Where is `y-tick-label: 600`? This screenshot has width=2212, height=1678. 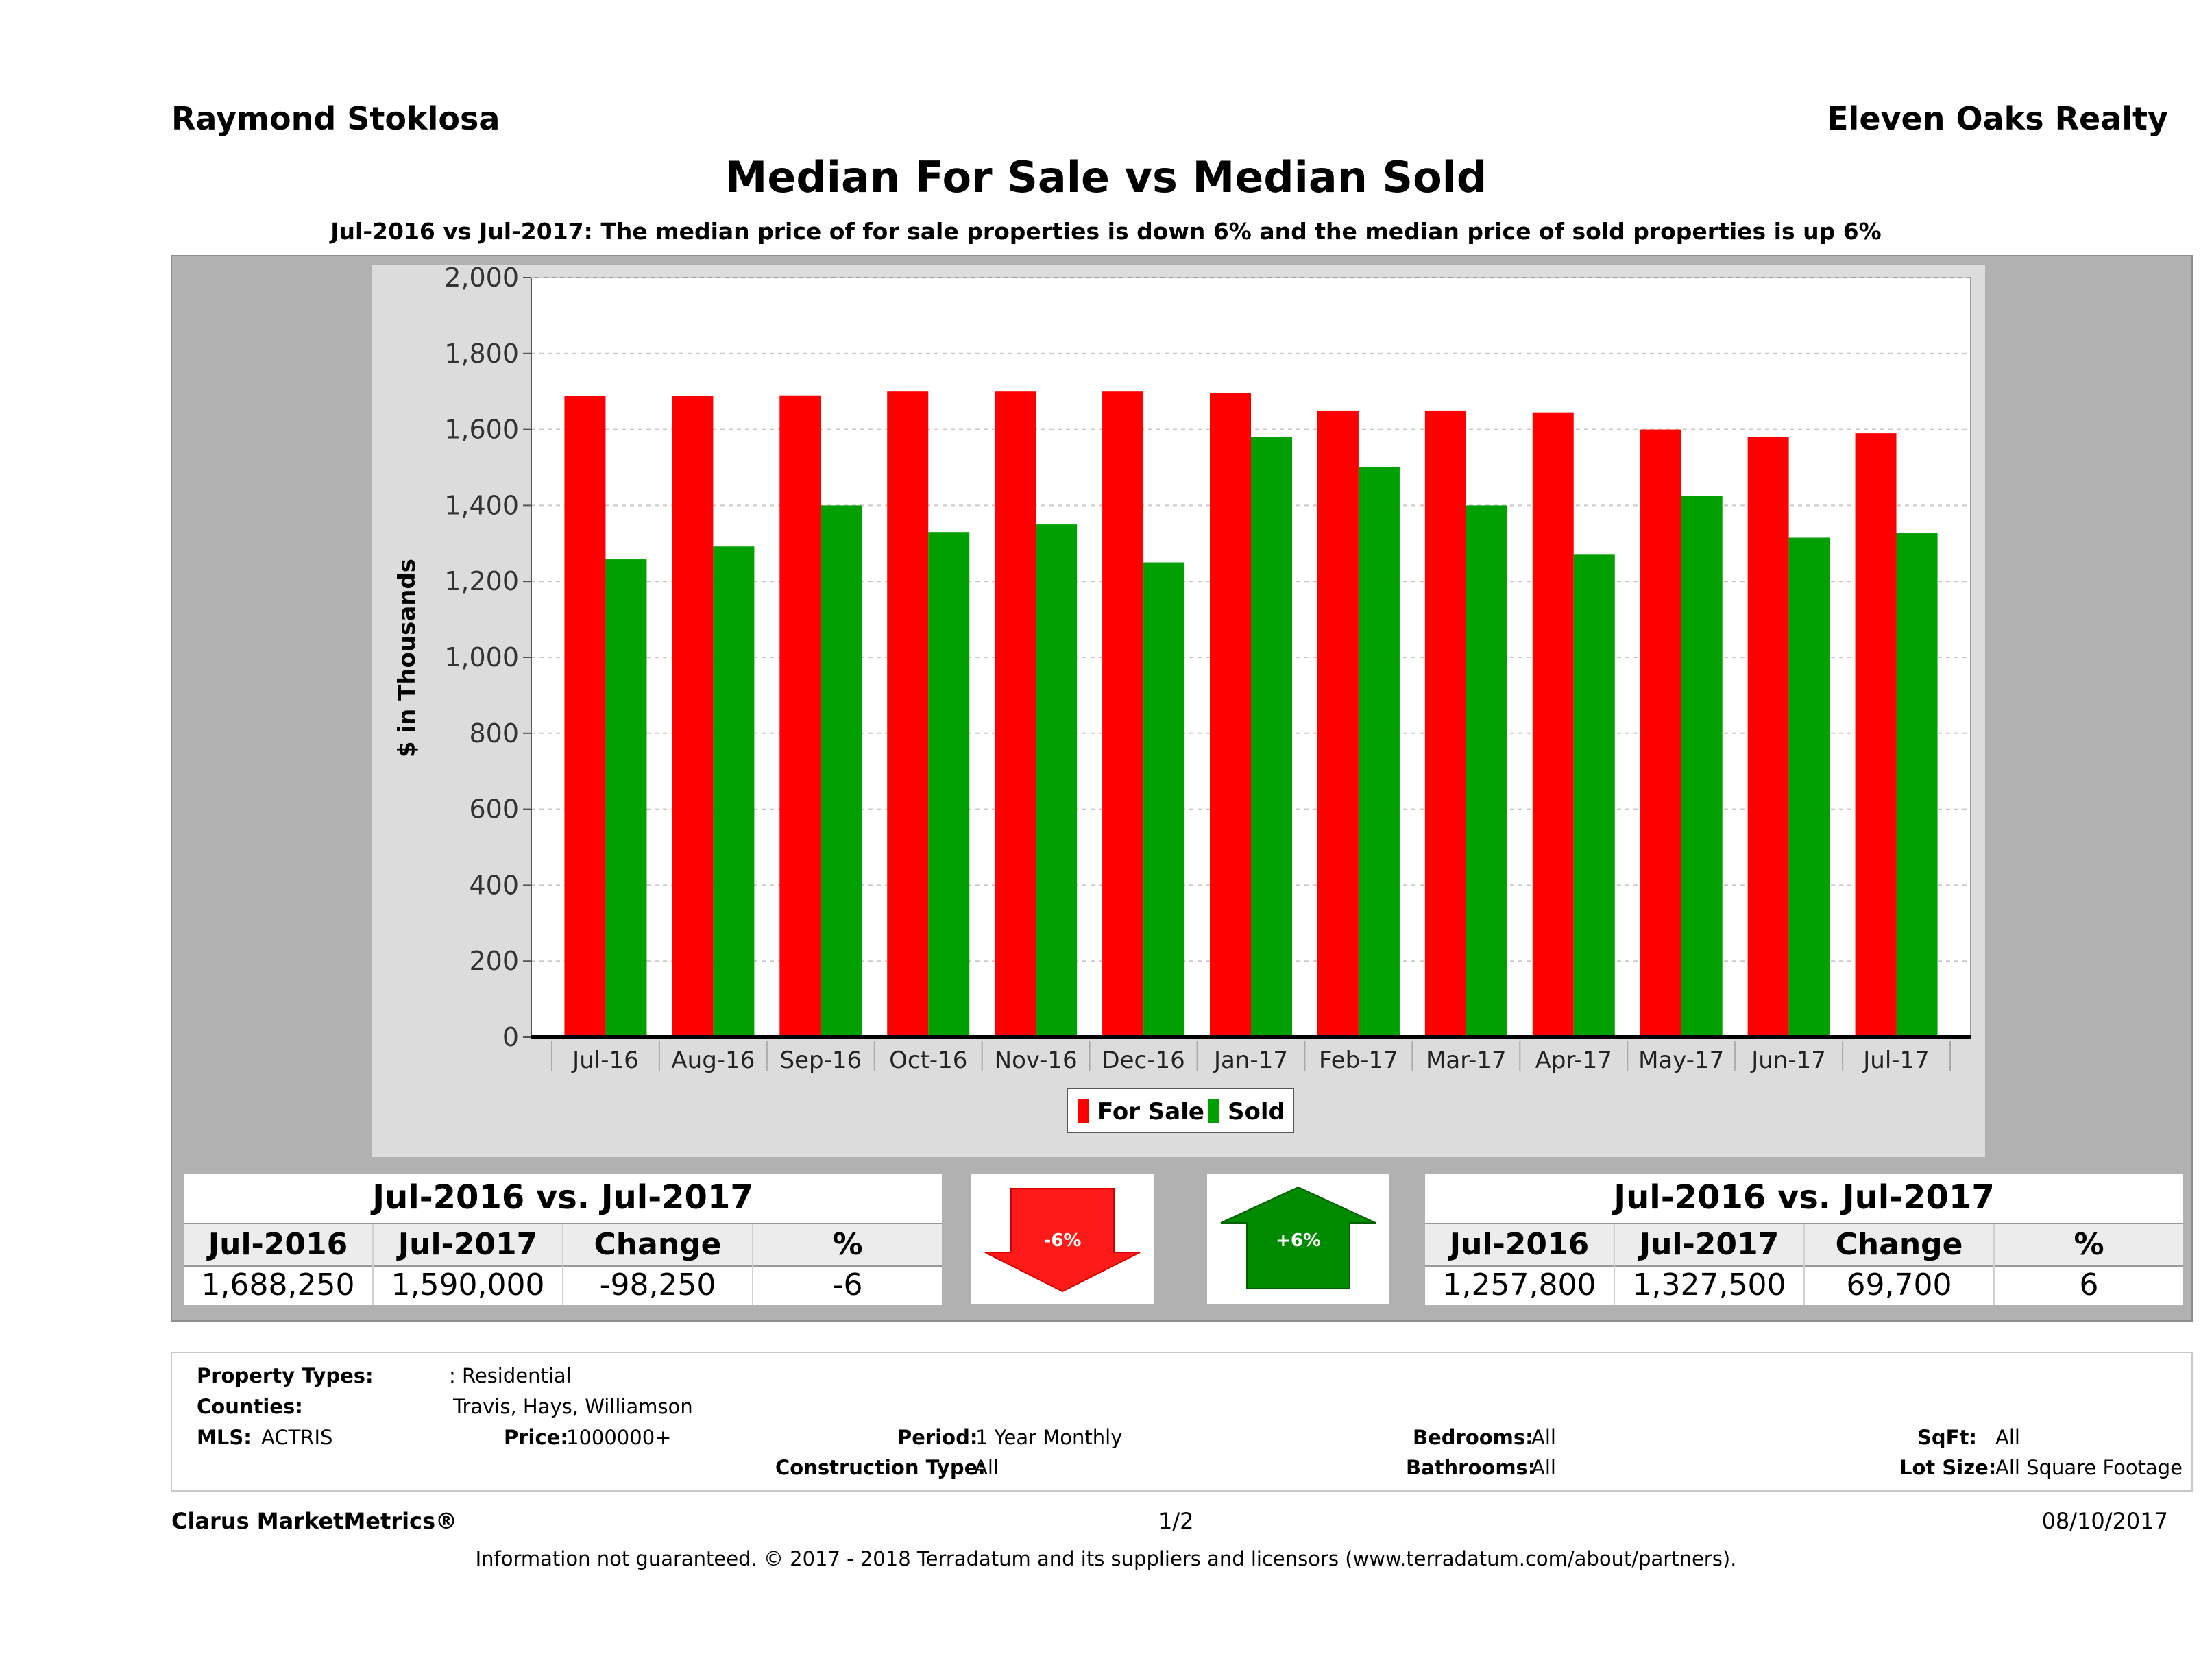 y-tick-label: 600 is located at coordinates (494, 809).